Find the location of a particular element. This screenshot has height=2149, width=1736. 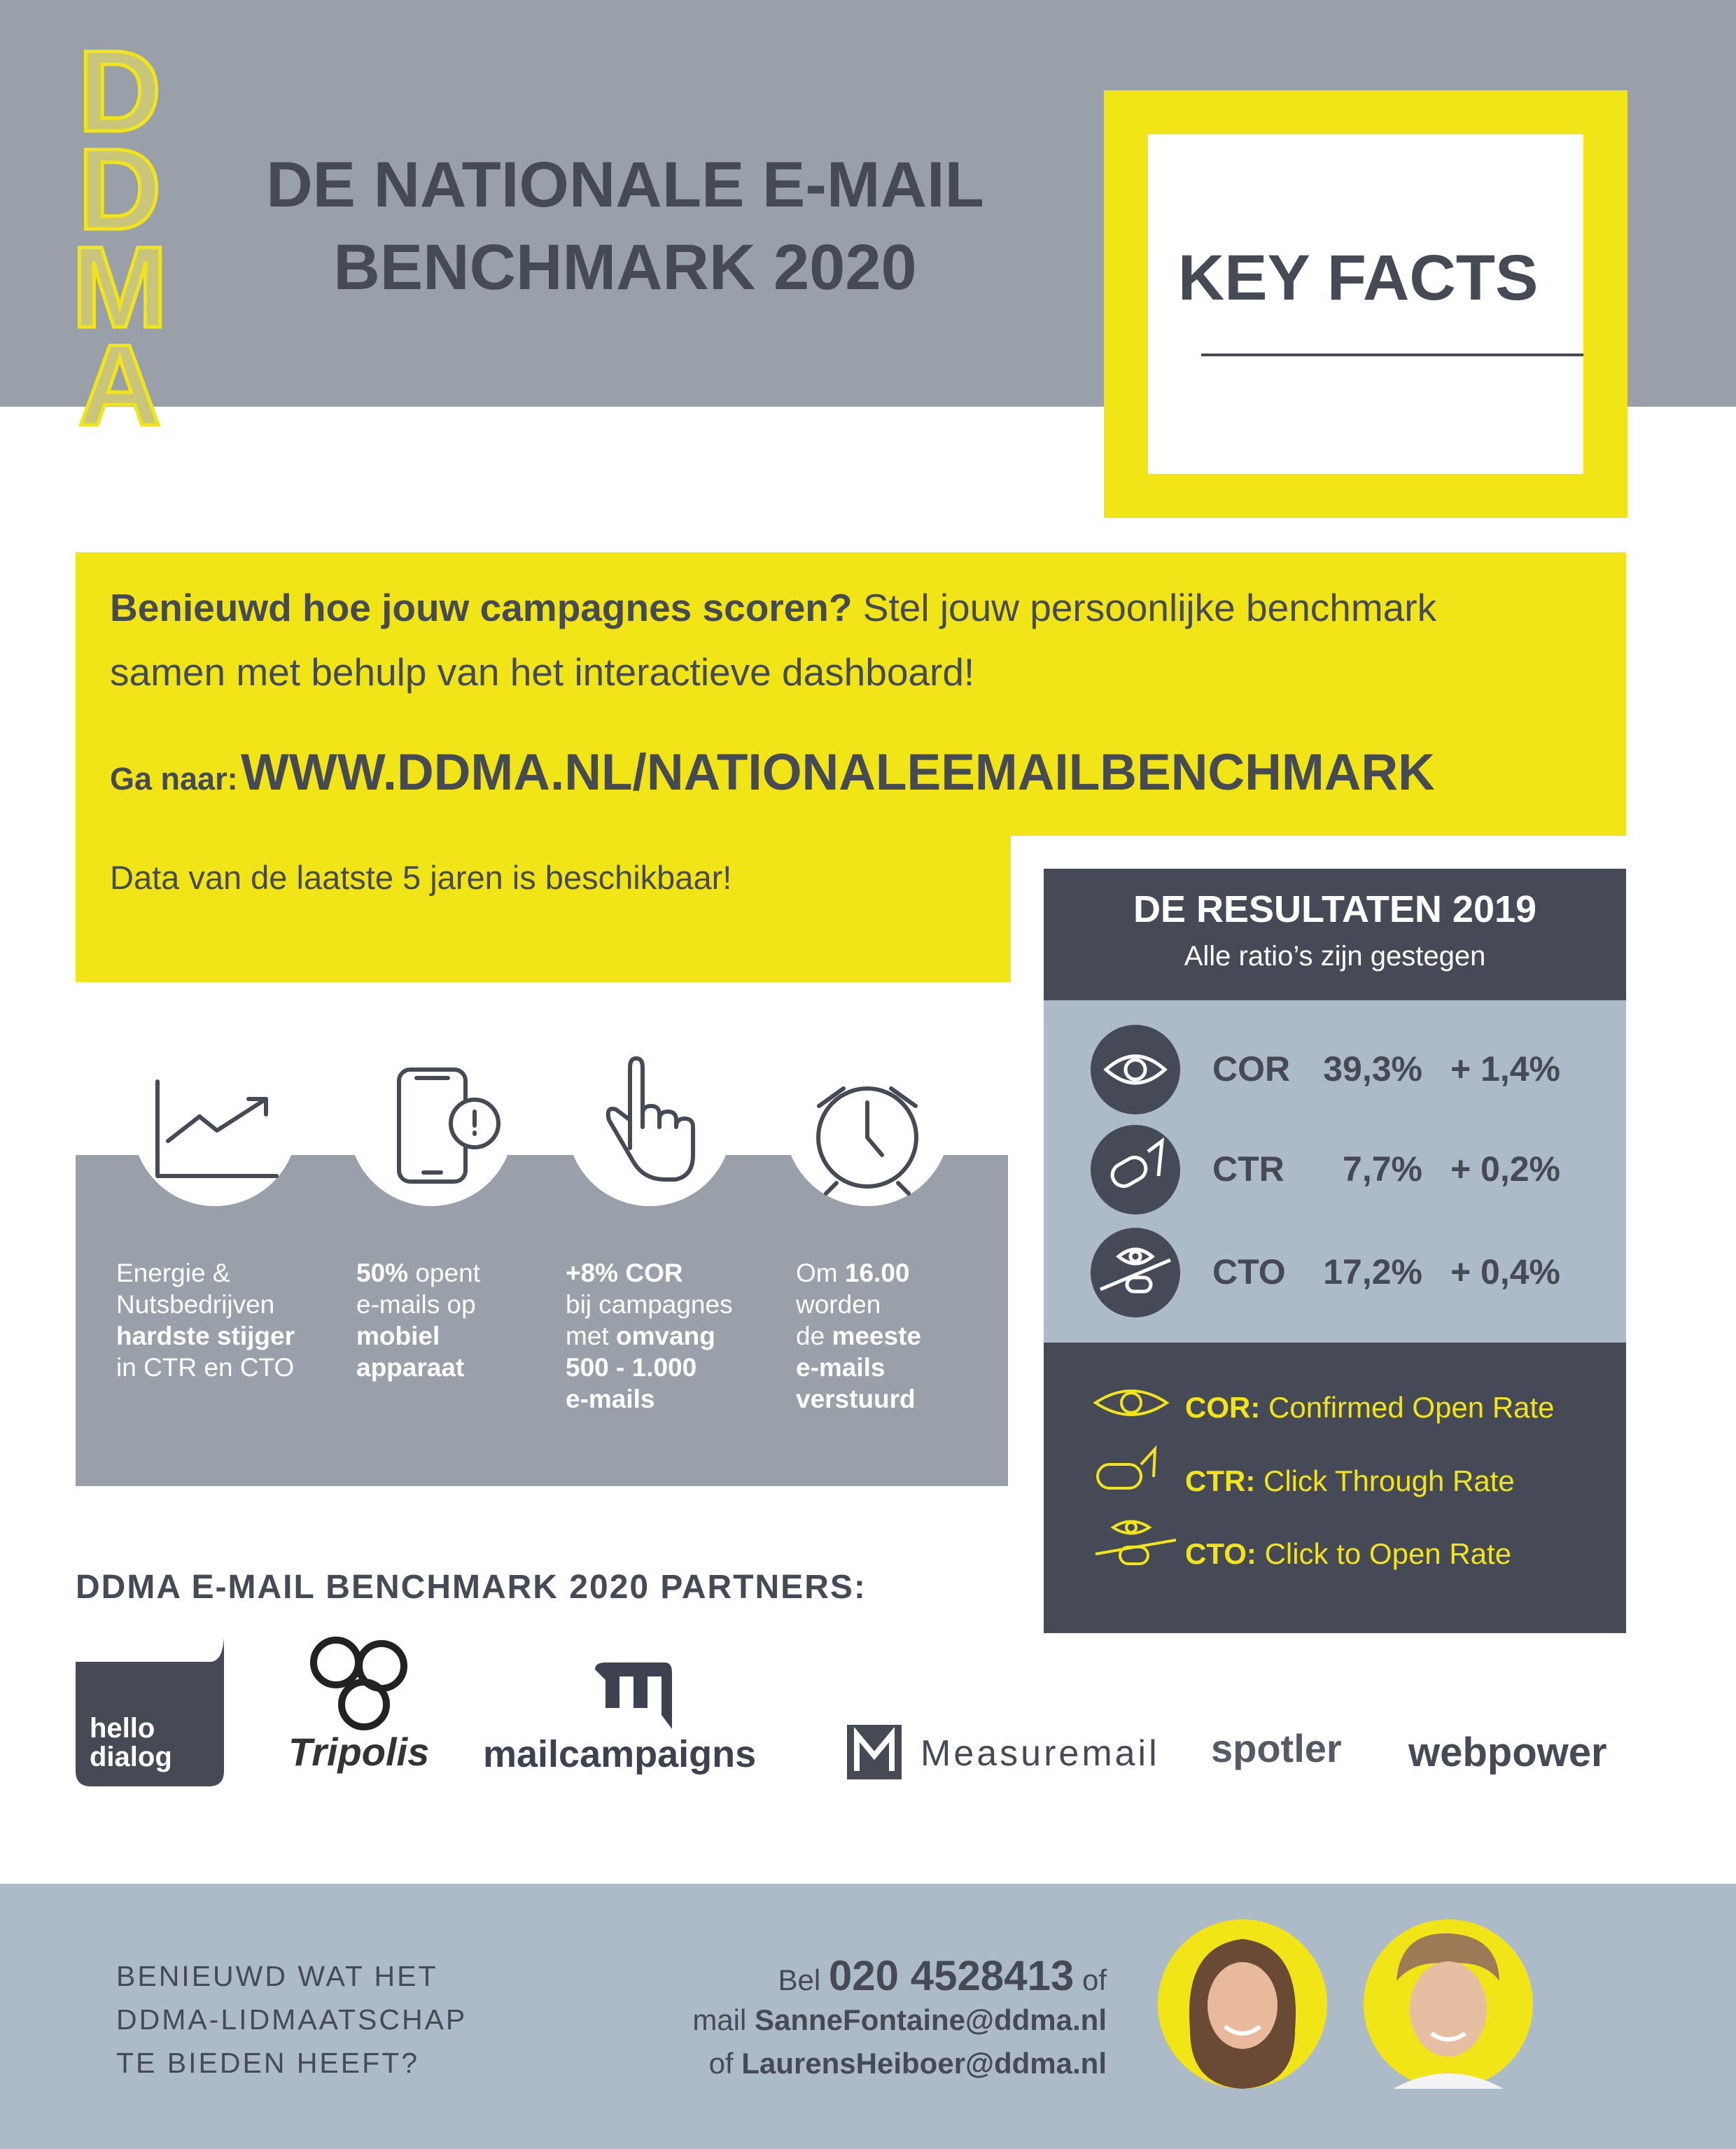

footer-question-line: TE BIEDEN HEEFT? is located at coordinates (268, 2063).